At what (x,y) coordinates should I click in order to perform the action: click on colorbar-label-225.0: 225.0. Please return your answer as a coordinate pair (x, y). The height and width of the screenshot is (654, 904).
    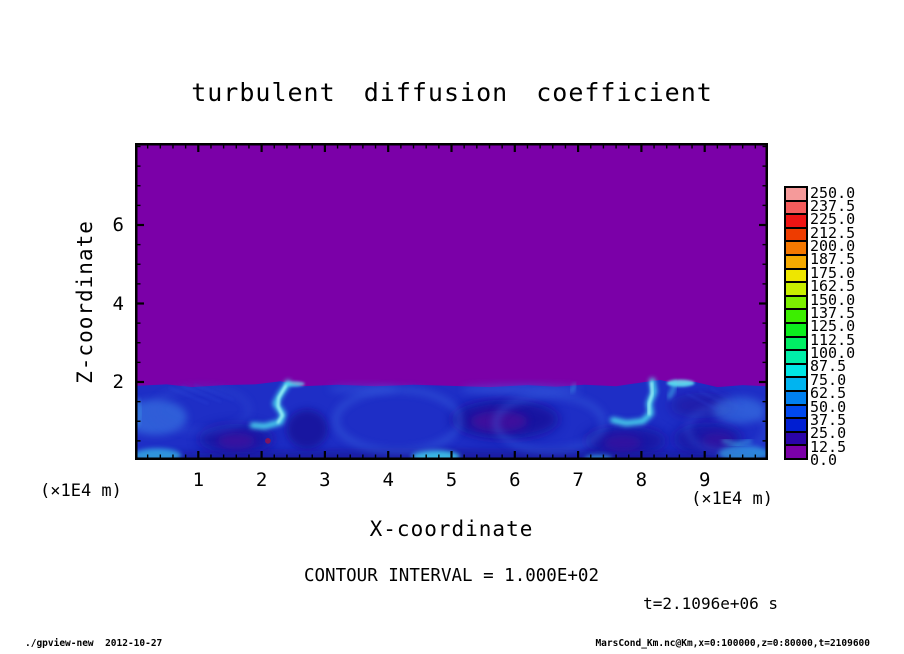
    Looking at the image, I should click on (833, 219).